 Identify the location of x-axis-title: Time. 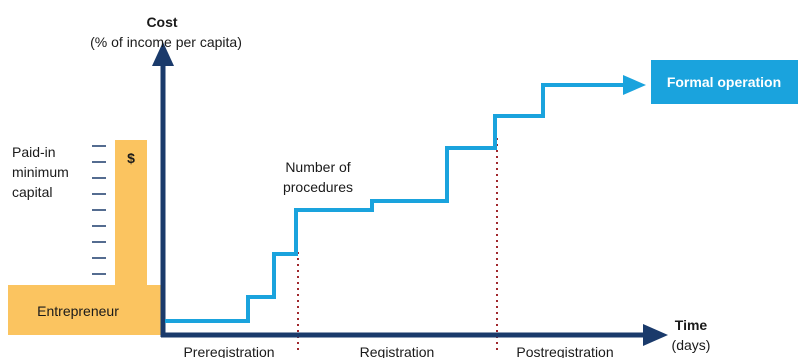
(691, 325).